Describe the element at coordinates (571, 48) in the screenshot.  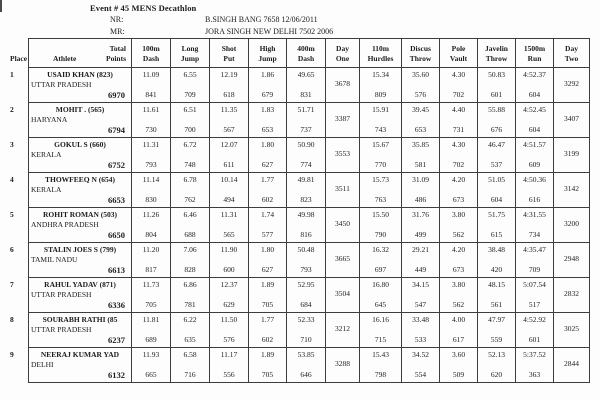
I see `header-event-line1: Day` at that location.